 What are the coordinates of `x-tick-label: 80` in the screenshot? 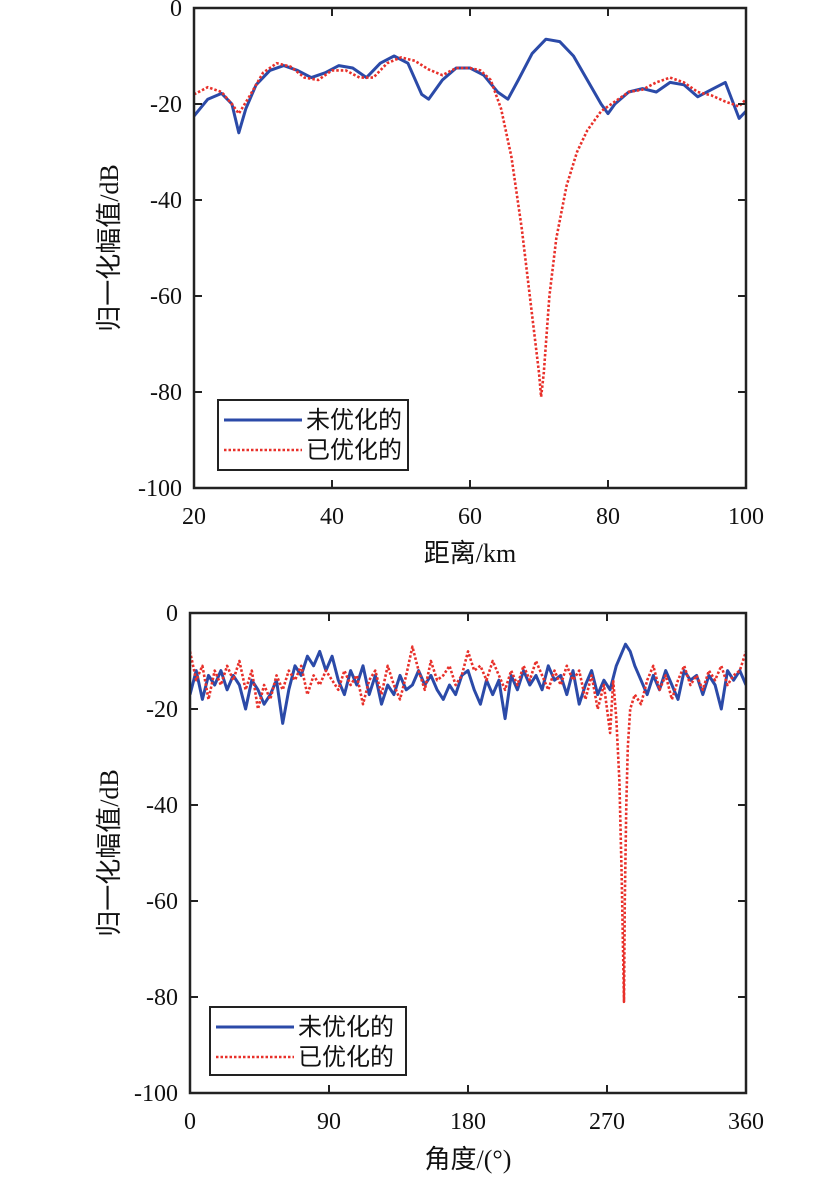 It's located at (608, 517).